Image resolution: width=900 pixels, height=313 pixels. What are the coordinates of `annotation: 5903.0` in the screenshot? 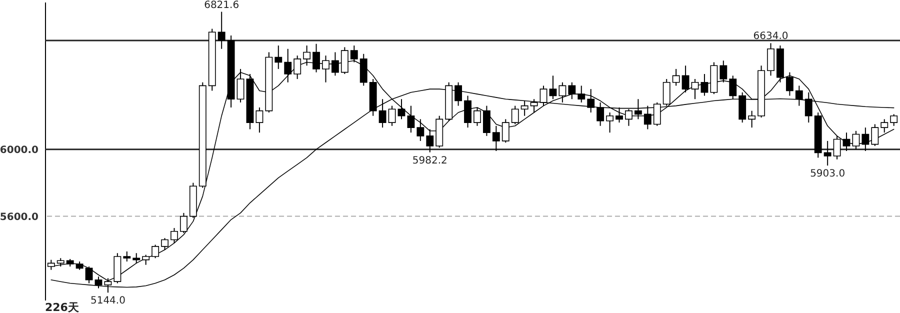 It's located at (828, 174).